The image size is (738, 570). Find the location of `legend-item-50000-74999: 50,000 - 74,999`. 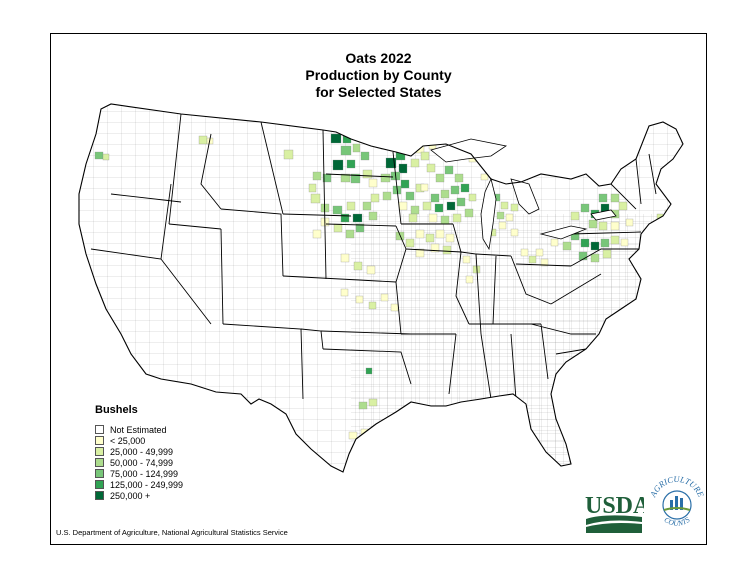

legend-item-50000-74999: 50,000 - 74,999 is located at coordinates (139, 462).